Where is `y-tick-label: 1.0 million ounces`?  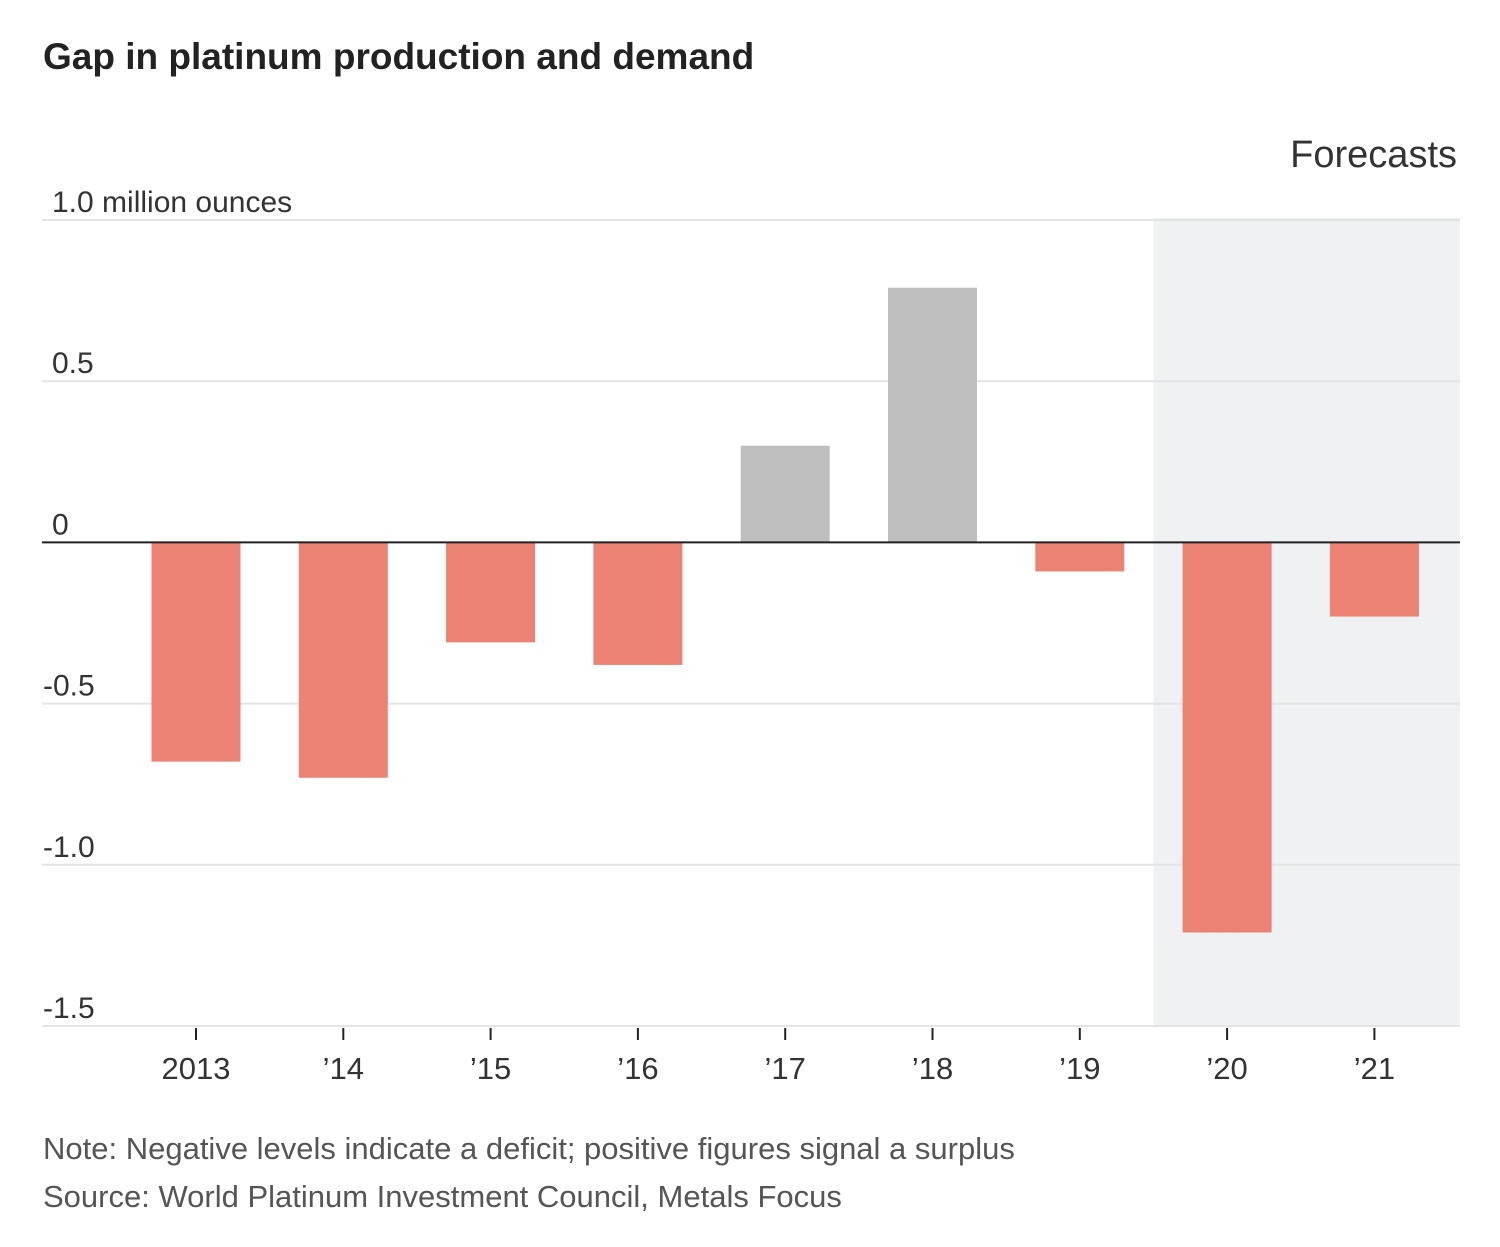 y-tick-label: 1.0 million ounces is located at coordinates (172, 202).